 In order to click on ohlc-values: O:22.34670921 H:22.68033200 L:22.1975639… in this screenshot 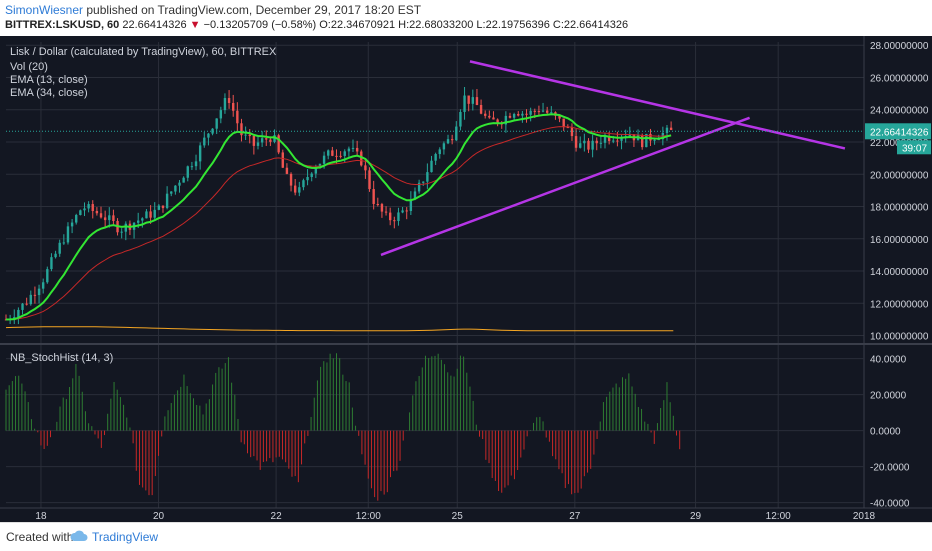, I will do `click(473, 25)`.